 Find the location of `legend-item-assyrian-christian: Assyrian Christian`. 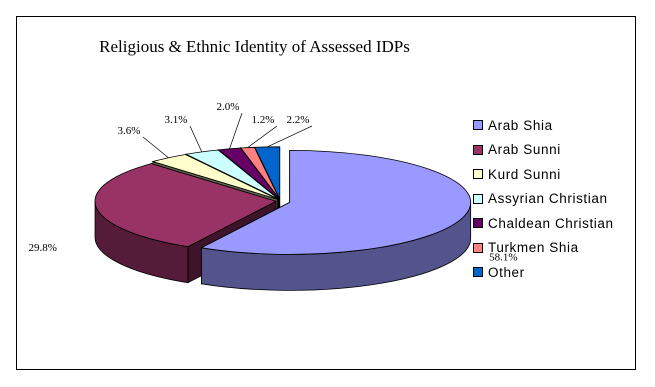

legend-item-assyrian-christian: Assyrian Christian is located at coordinates (543, 199).